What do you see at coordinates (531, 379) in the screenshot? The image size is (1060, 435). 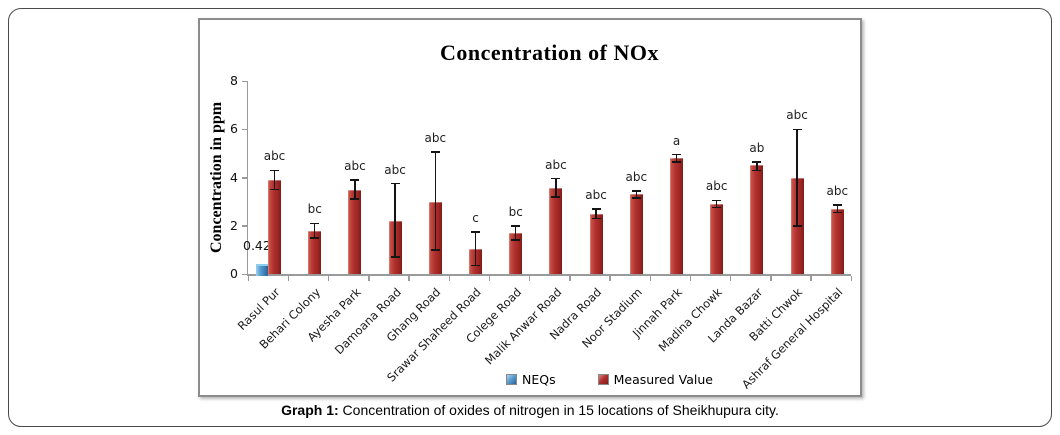 I see `legend-item: NEQs` at bounding box center [531, 379].